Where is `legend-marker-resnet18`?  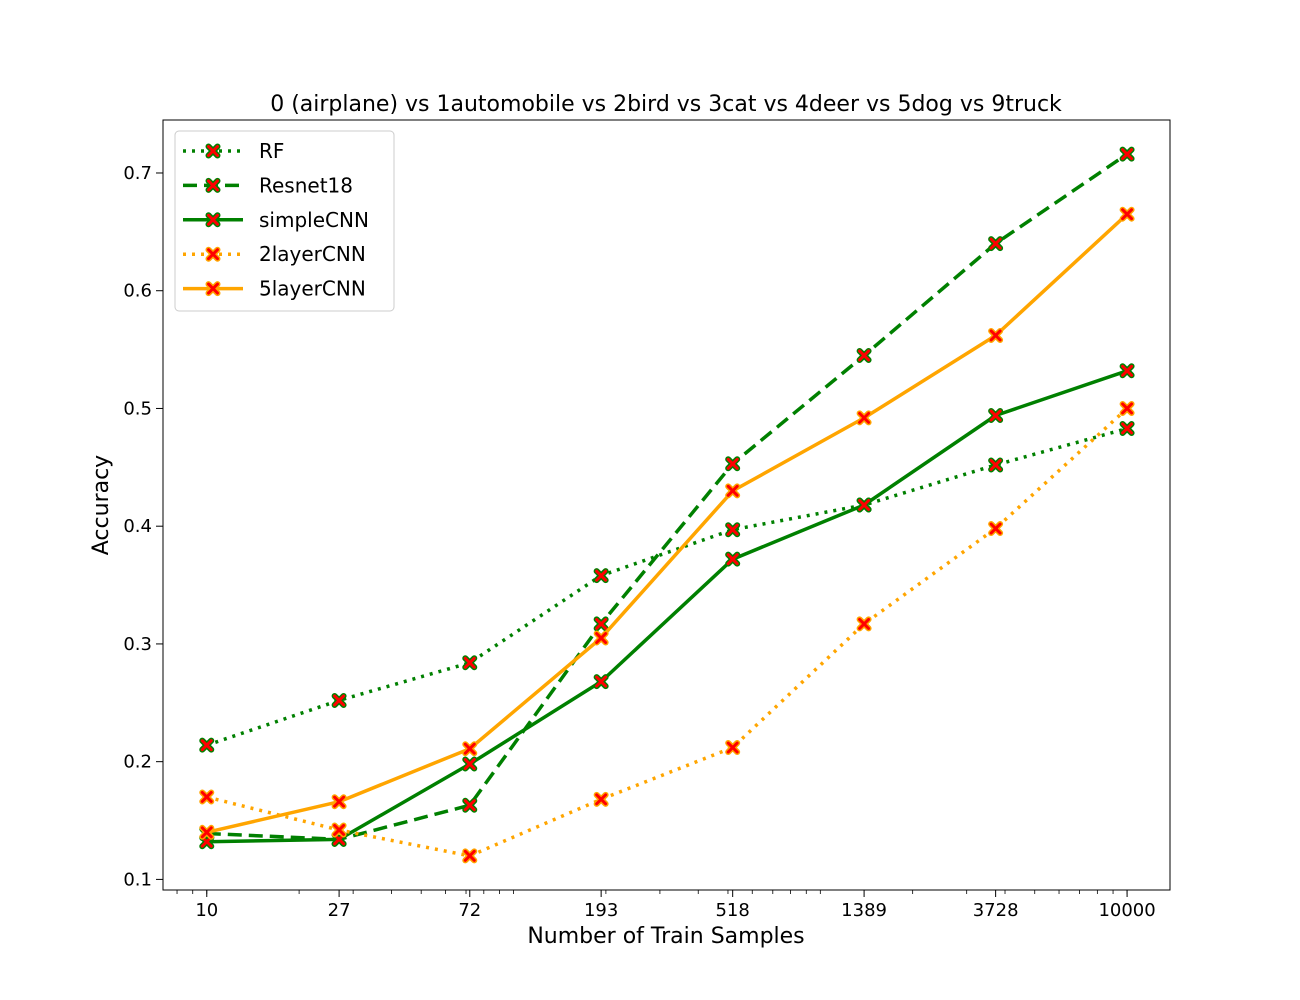
legend-marker-resnet18 is located at coordinates (213, 185).